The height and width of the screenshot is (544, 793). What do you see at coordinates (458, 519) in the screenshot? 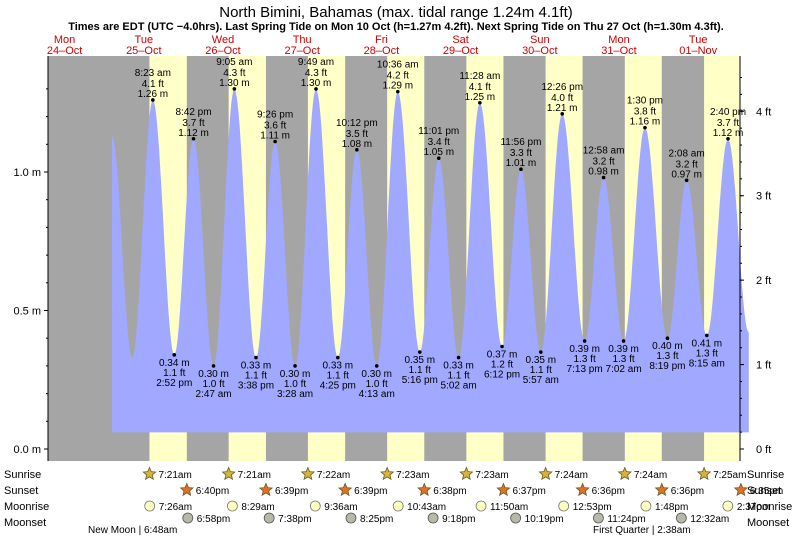
I see `moonset-time: 9:18pm` at bounding box center [458, 519].